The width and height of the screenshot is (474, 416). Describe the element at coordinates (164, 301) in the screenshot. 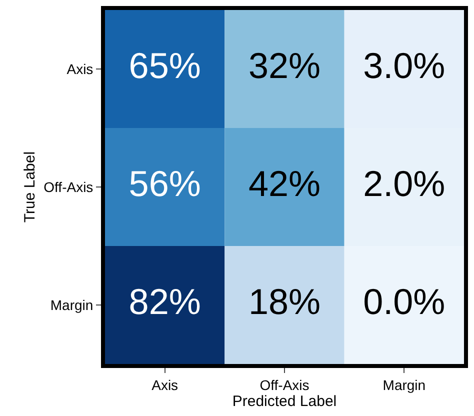

I see `data-label: 82%` at that location.